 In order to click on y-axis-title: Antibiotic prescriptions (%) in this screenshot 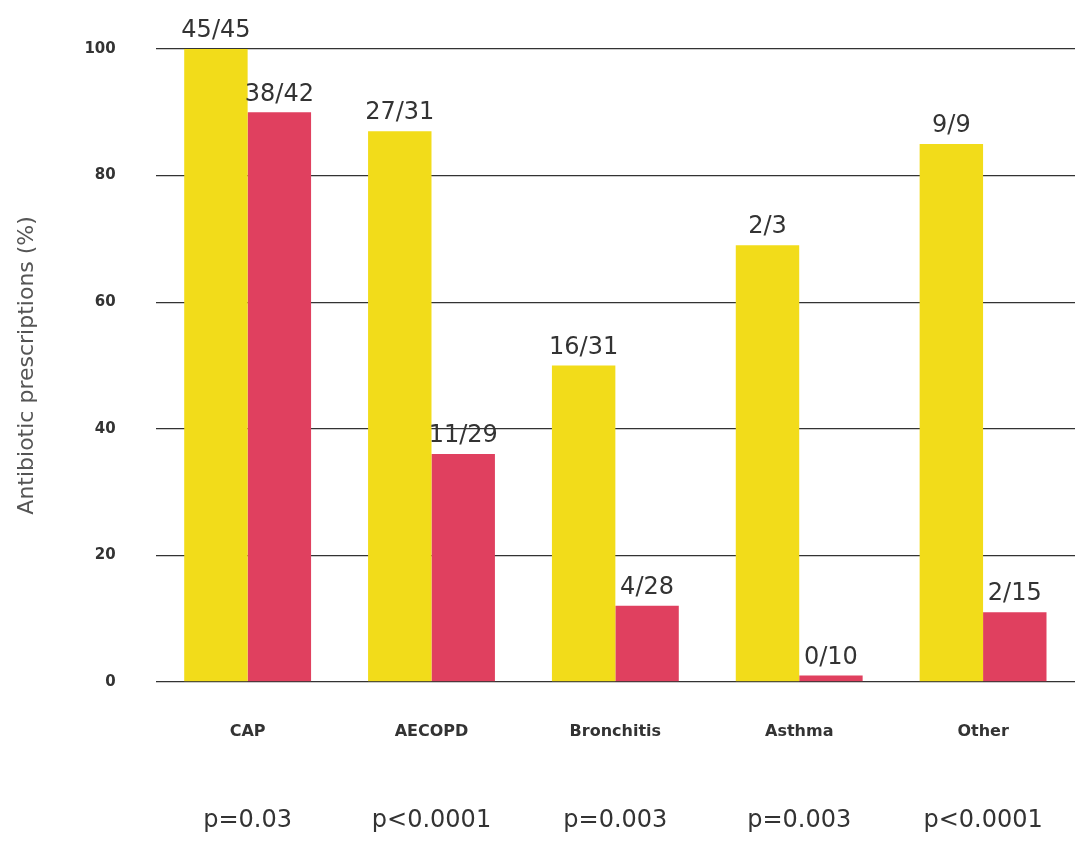, I will do `click(25, 365)`.